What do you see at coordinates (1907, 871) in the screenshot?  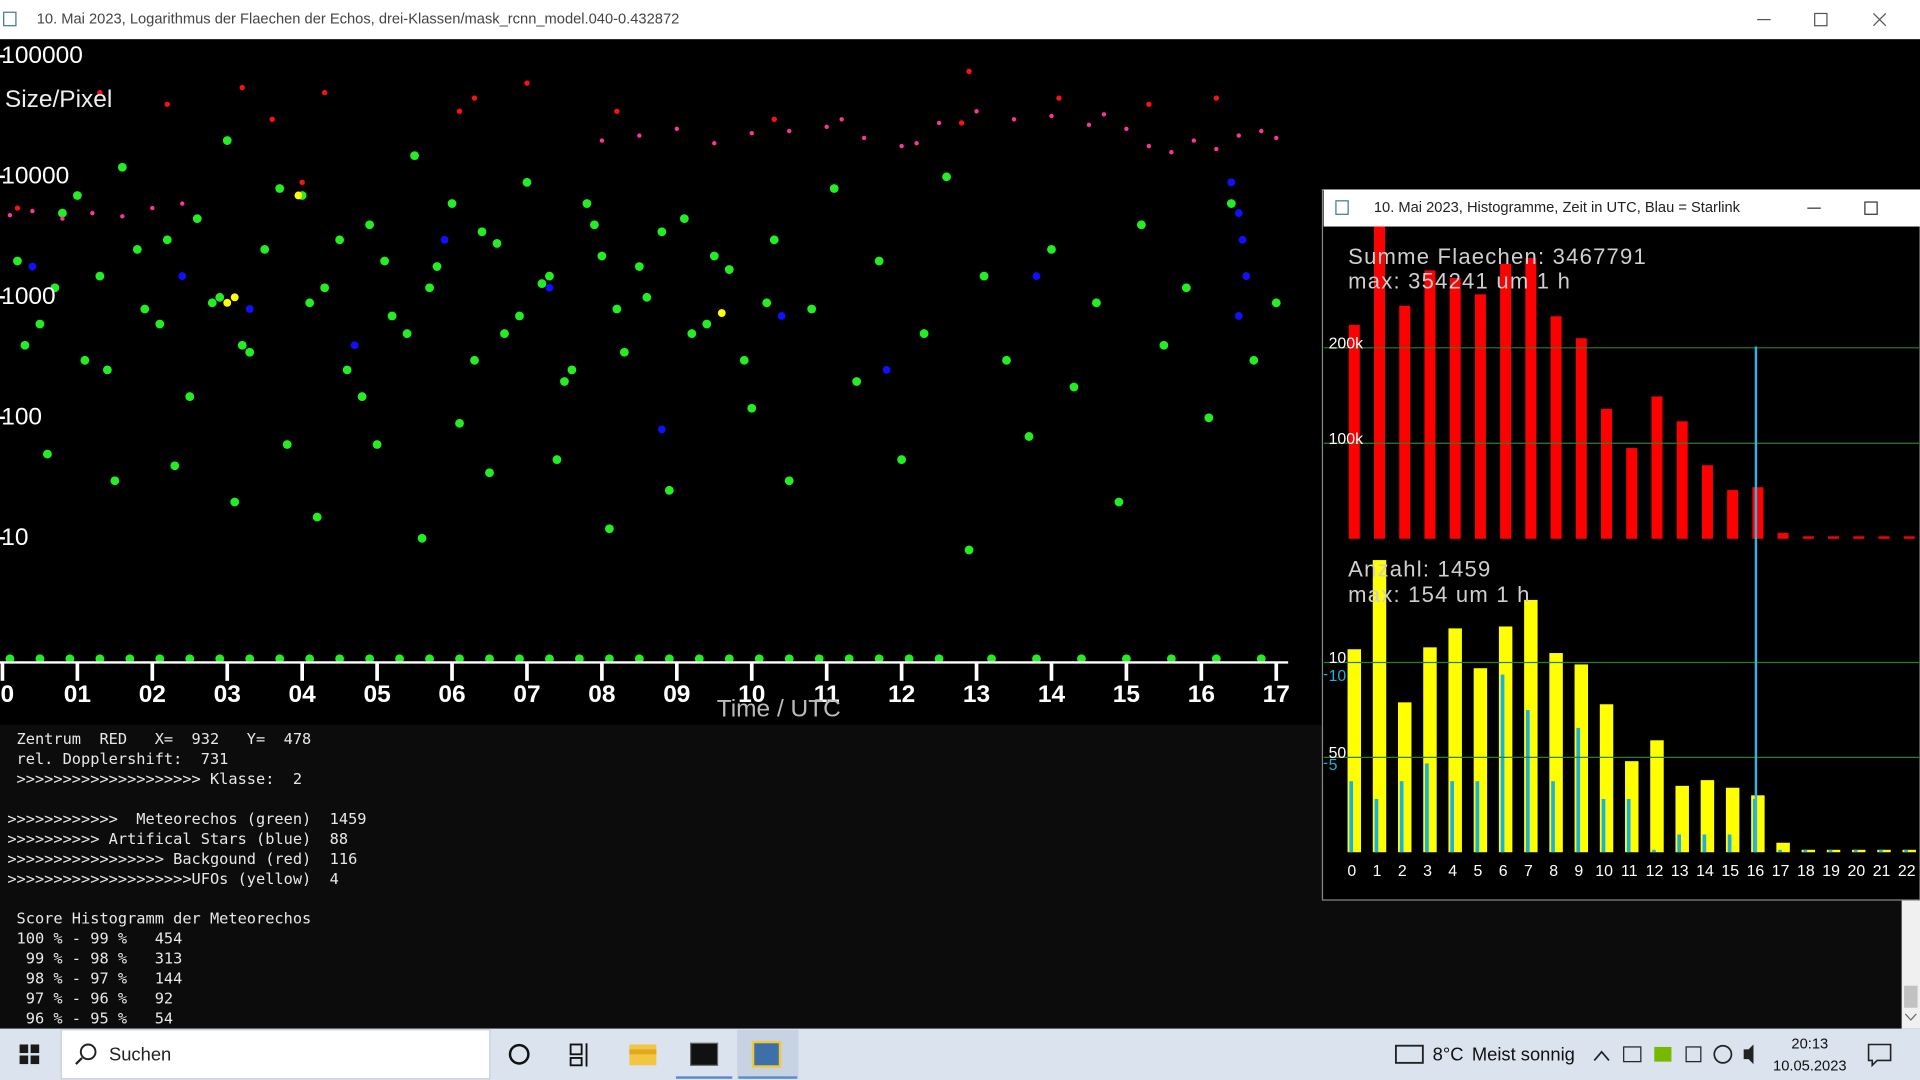 I see `x-tick-label: 22` at bounding box center [1907, 871].